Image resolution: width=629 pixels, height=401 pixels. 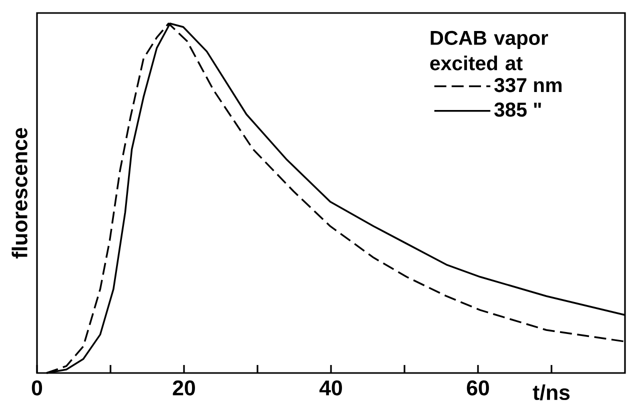 I want to click on x-tick-label: 20, so click(x=183, y=388).